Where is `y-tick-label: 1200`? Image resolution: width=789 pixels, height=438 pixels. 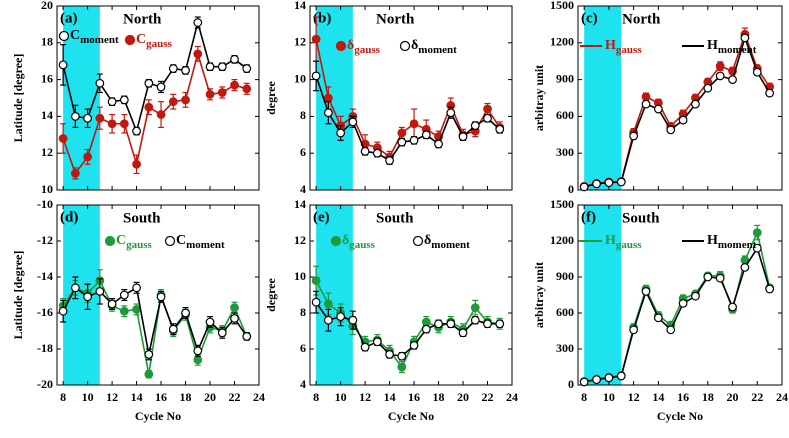
y-tick-label: 1200 is located at coordinates (562, 240).